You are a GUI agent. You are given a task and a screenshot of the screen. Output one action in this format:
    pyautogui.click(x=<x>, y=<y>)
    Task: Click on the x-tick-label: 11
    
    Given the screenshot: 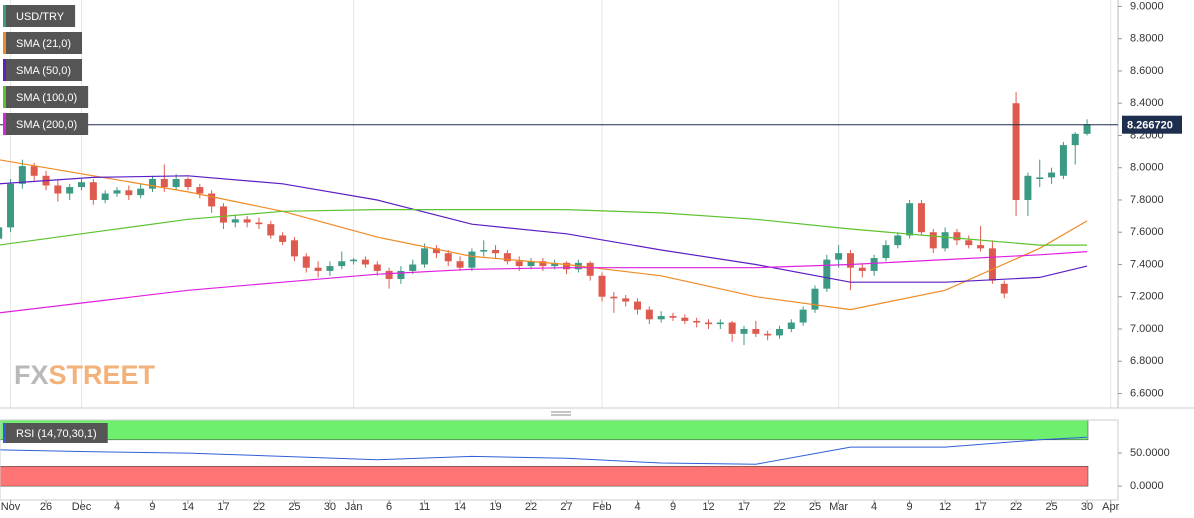 What is the action you would take?
    pyautogui.click(x=424, y=507)
    